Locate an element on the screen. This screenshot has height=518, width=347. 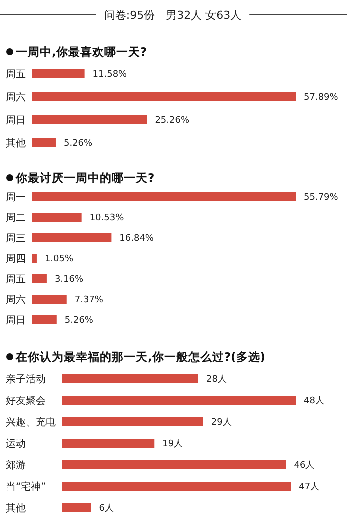
chart-title: 你最讨厌一周中的哪一天? is located at coordinates (85, 178).